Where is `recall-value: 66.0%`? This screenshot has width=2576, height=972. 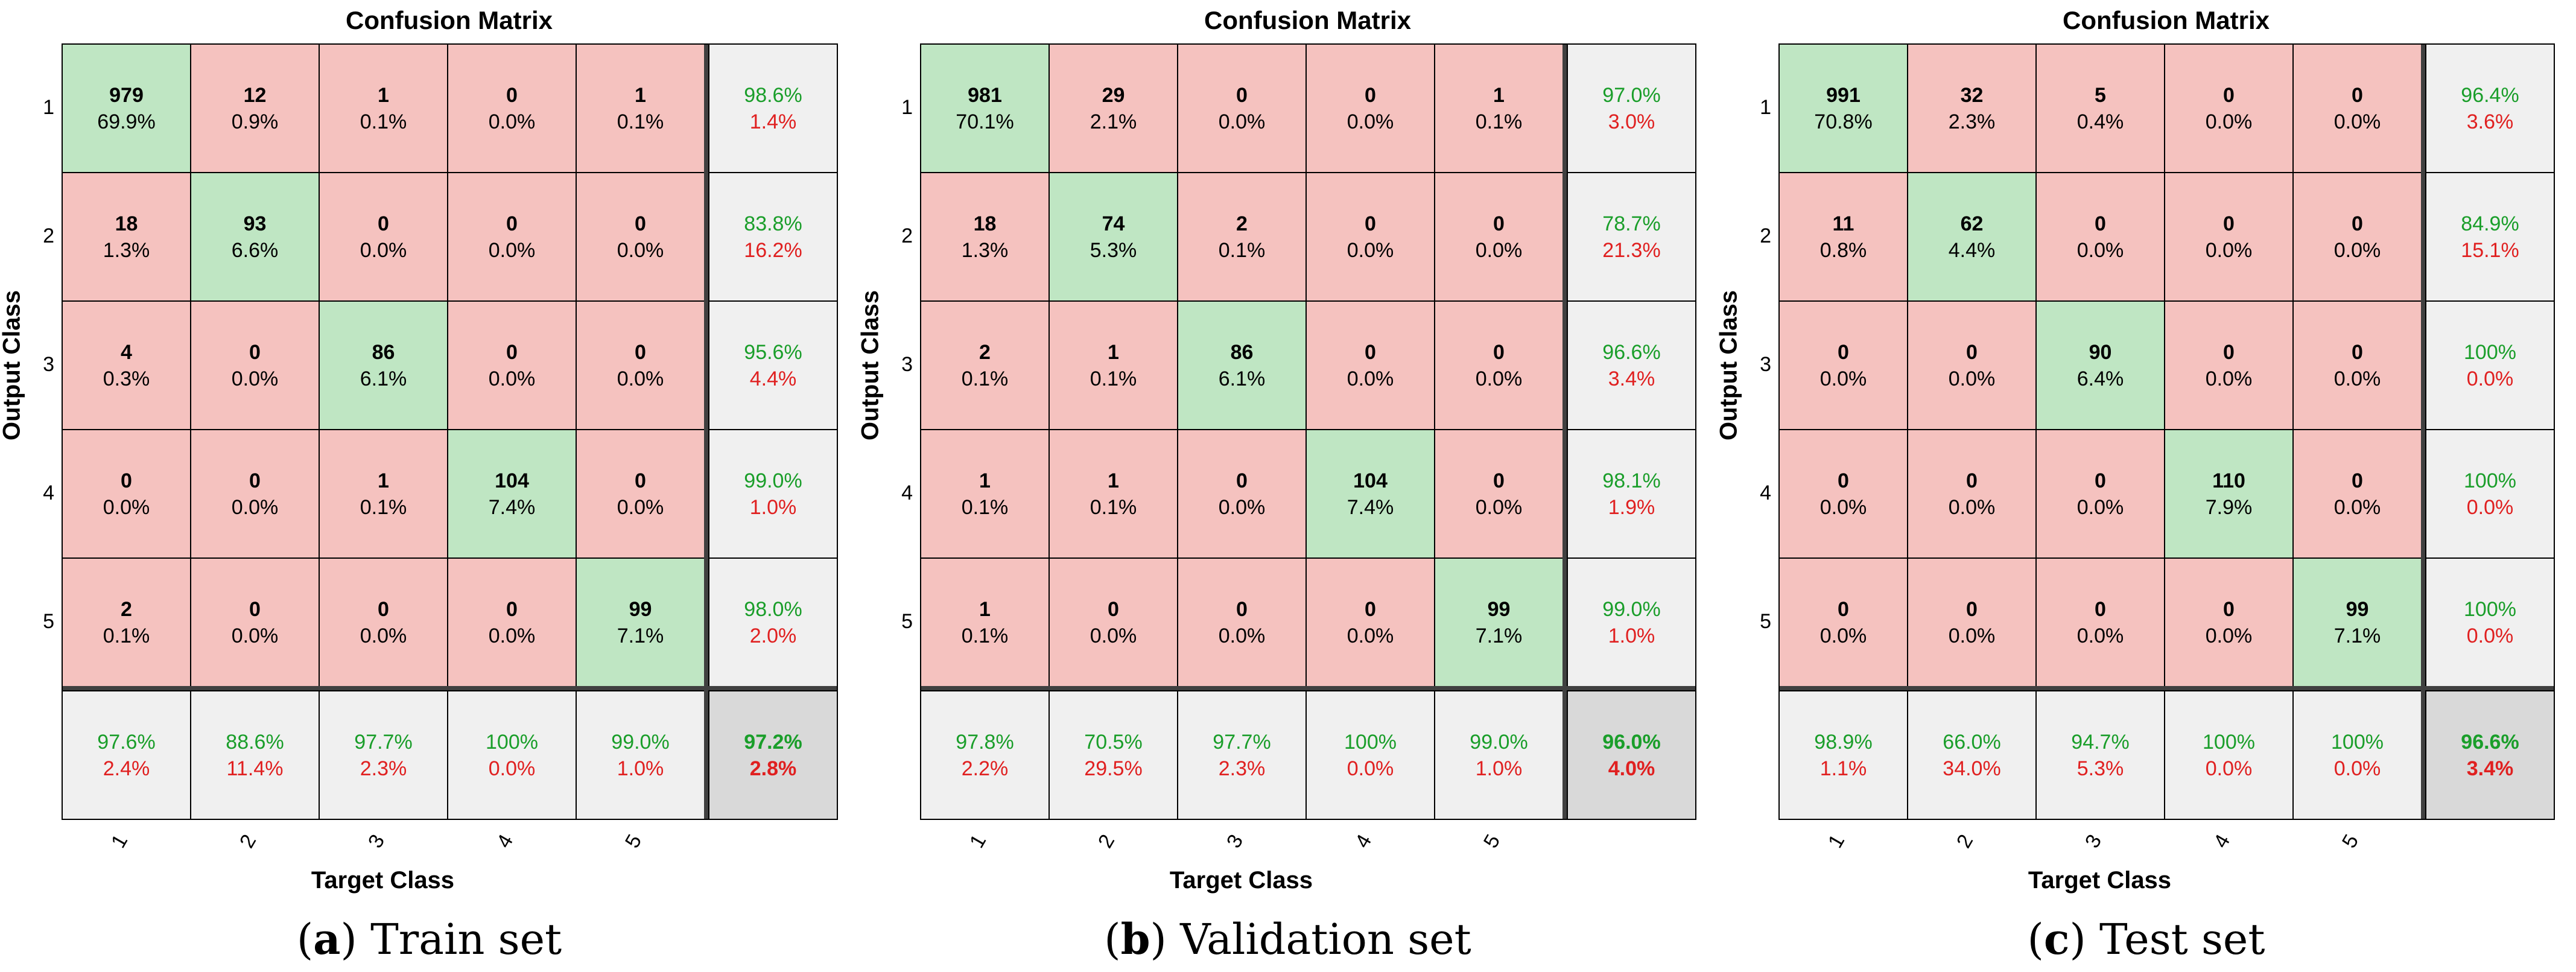 recall-value: 66.0% is located at coordinates (1972, 742).